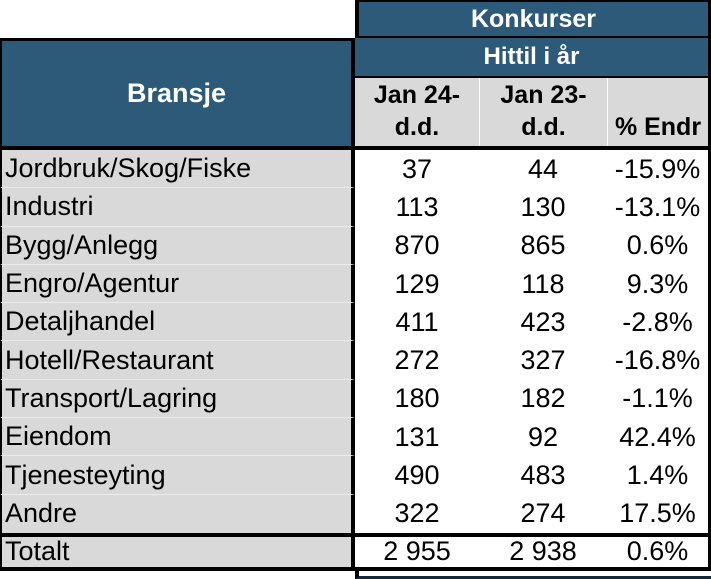 The image size is (711, 579). What do you see at coordinates (177, 92) in the screenshot?
I see `industry-header-cell: Bransje` at bounding box center [177, 92].